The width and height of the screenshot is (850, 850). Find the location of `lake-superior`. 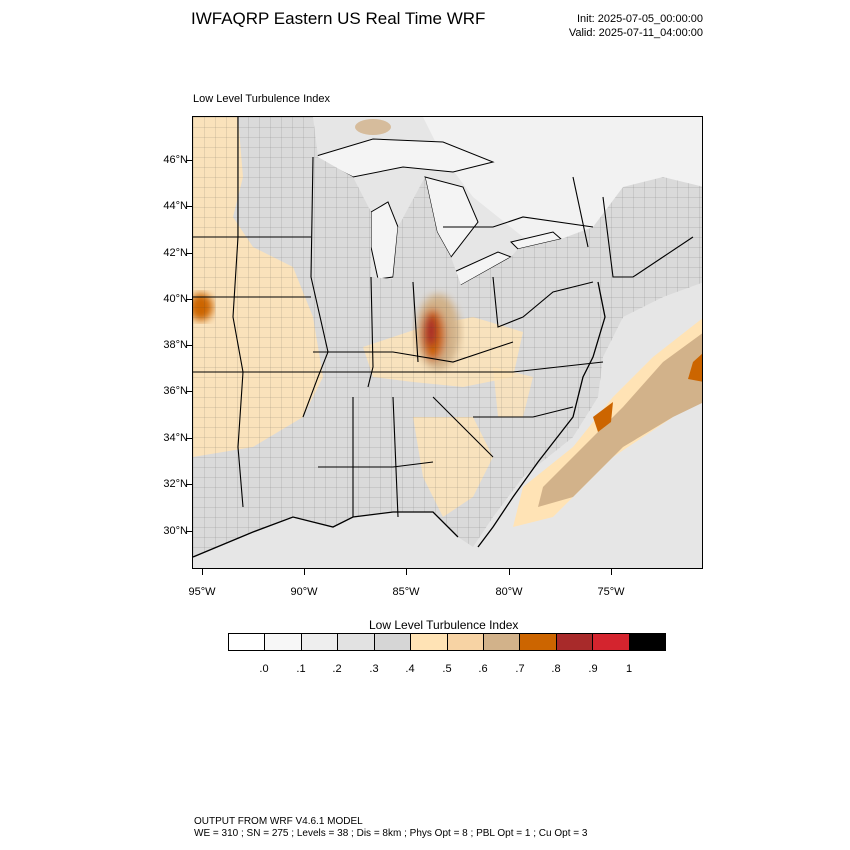

lake-superior is located at coordinates (403, 158).